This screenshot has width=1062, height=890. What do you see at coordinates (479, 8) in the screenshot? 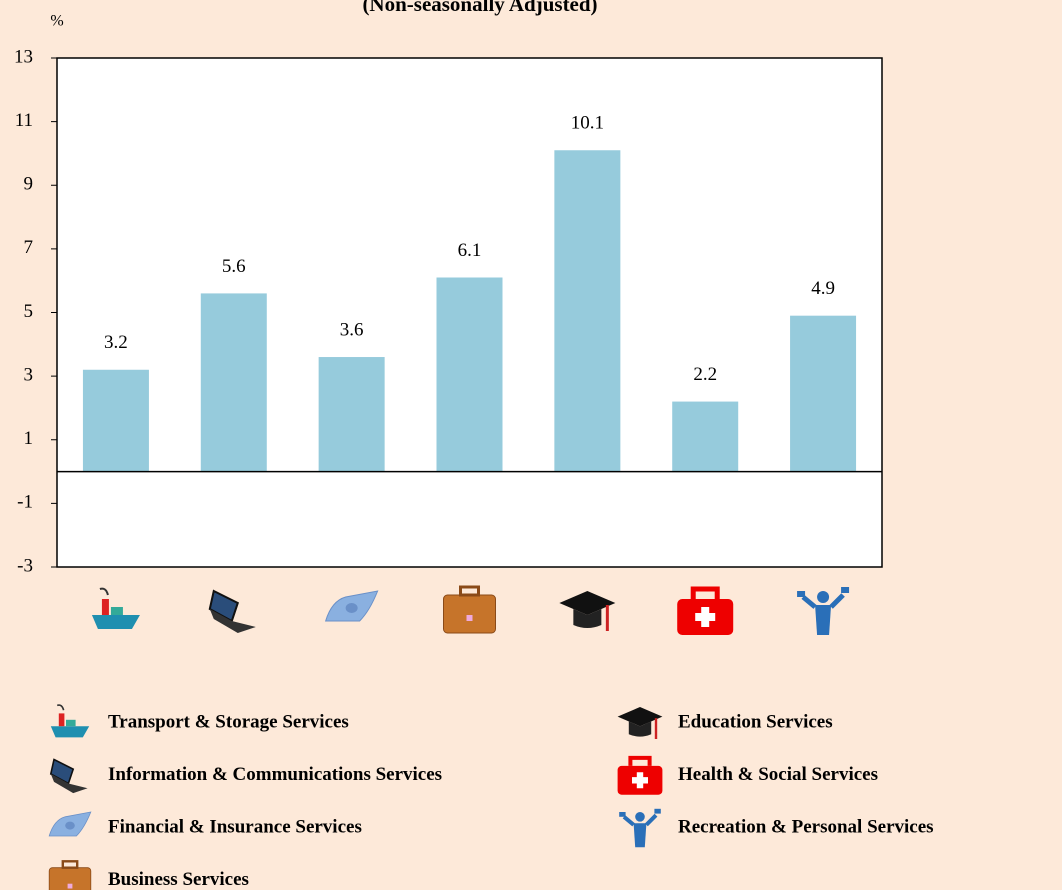
I see `chart-subtitle: (Non-seasonally Adjusted)` at bounding box center [479, 8].